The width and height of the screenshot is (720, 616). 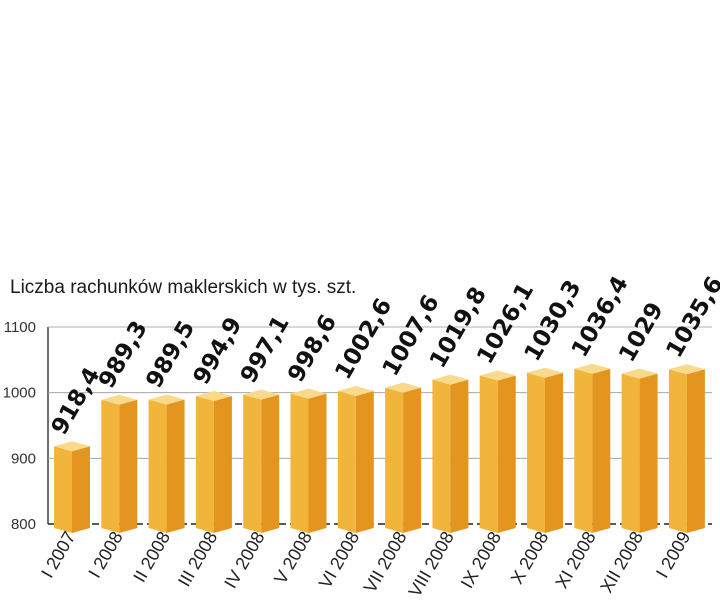 I want to click on y-tick-label: 800, so click(x=23, y=524).